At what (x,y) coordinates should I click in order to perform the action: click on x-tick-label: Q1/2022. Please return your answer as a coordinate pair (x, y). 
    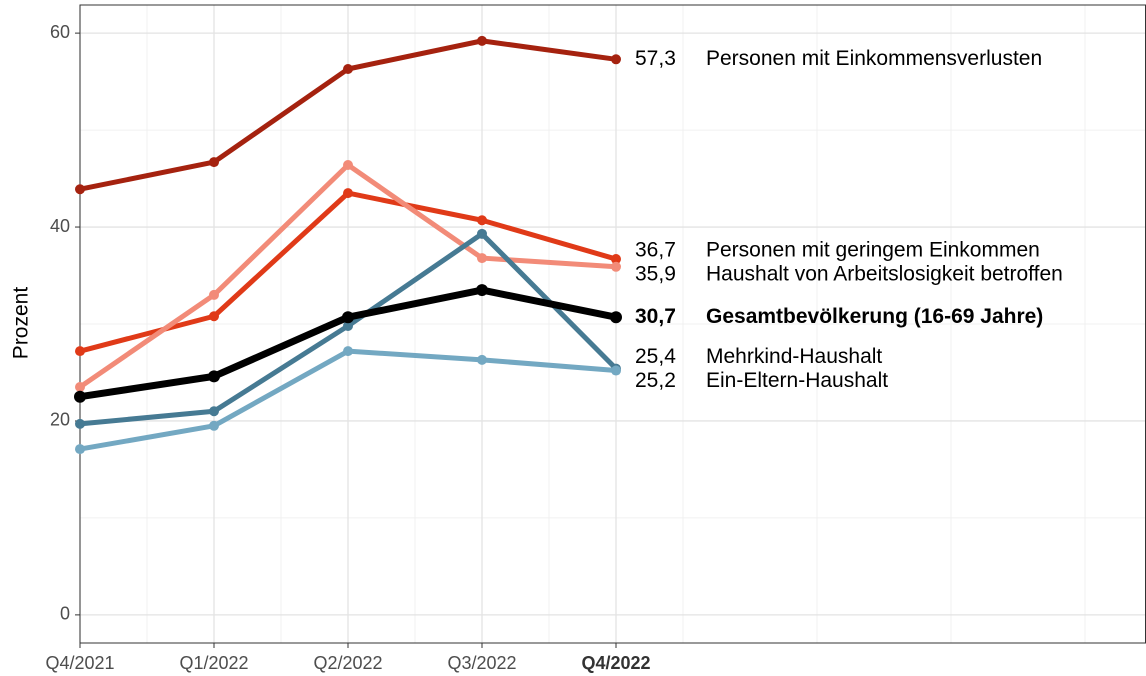
    Looking at the image, I should click on (213, 663).